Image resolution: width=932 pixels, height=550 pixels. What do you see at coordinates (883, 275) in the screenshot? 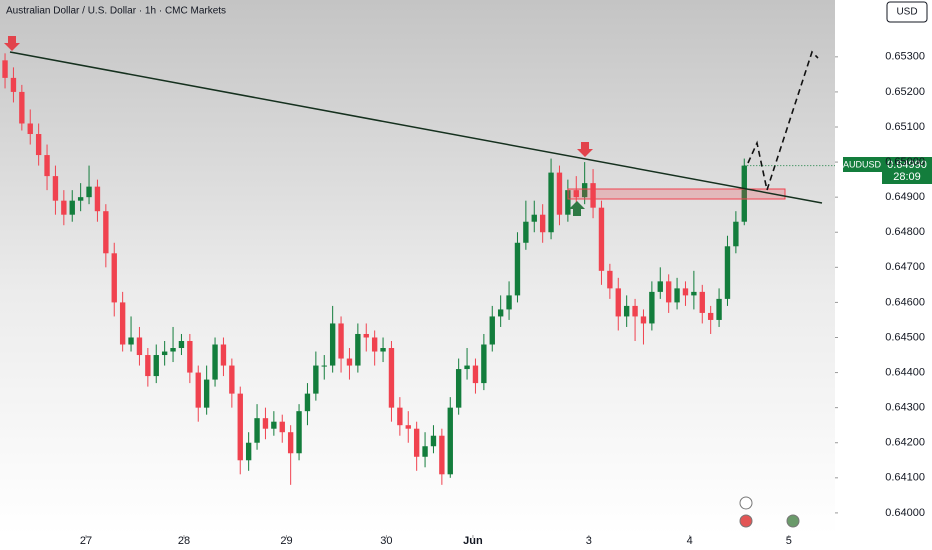
I see `price-axis` at bounding box center [883, 275].